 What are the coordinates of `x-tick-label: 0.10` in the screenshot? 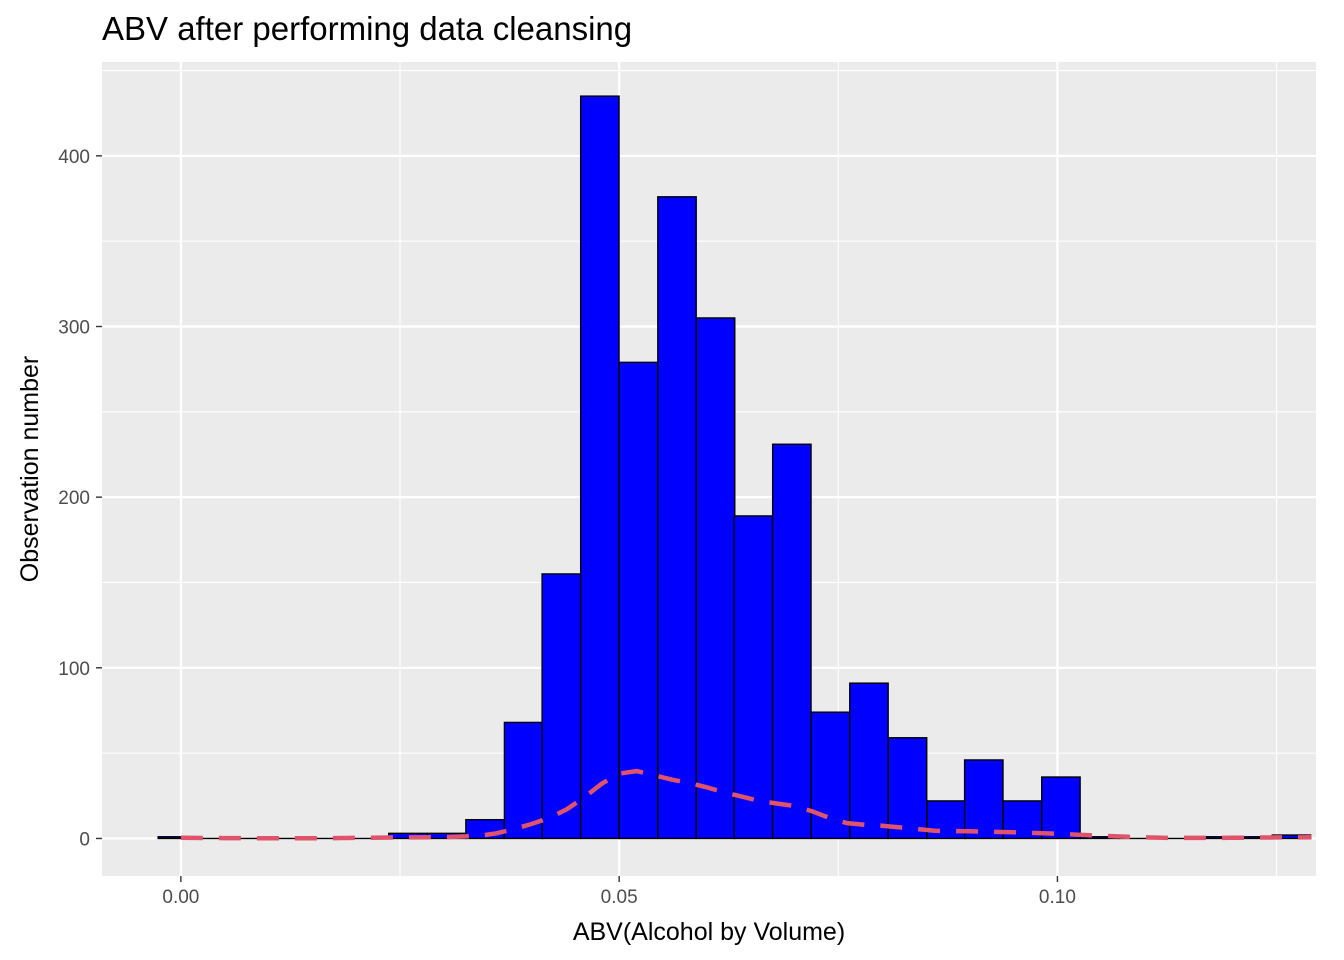 It's located at (1057, 897).